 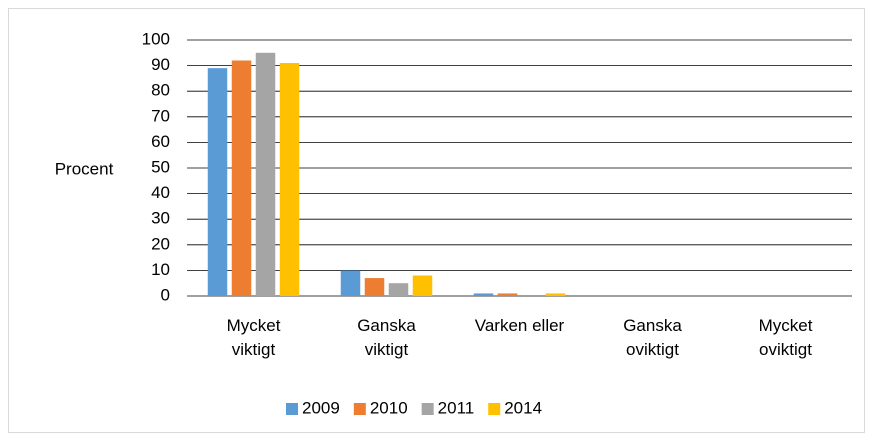 I want to click on y-tick-label: 10, so click(x=160, y=269).